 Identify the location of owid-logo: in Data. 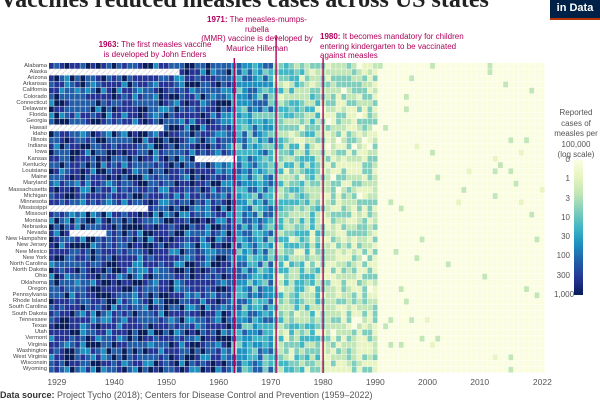
(575, 10).